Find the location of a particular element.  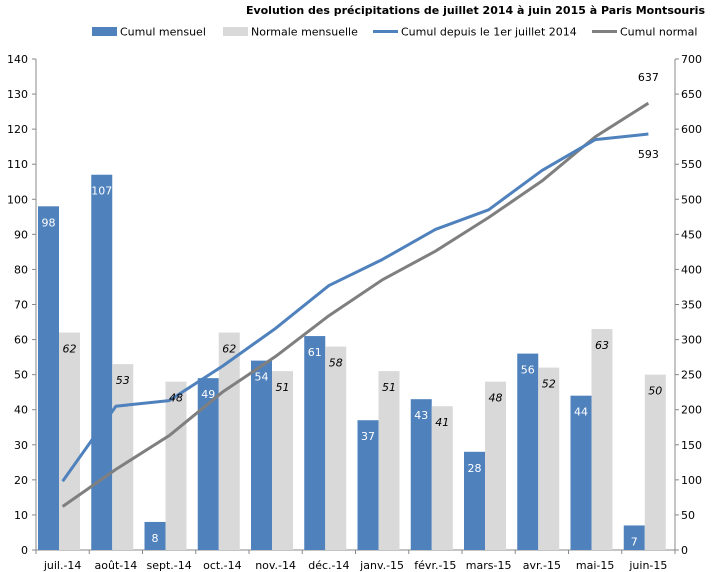

x-tick-label: avr.-15 is located at coordinates (542, 565).